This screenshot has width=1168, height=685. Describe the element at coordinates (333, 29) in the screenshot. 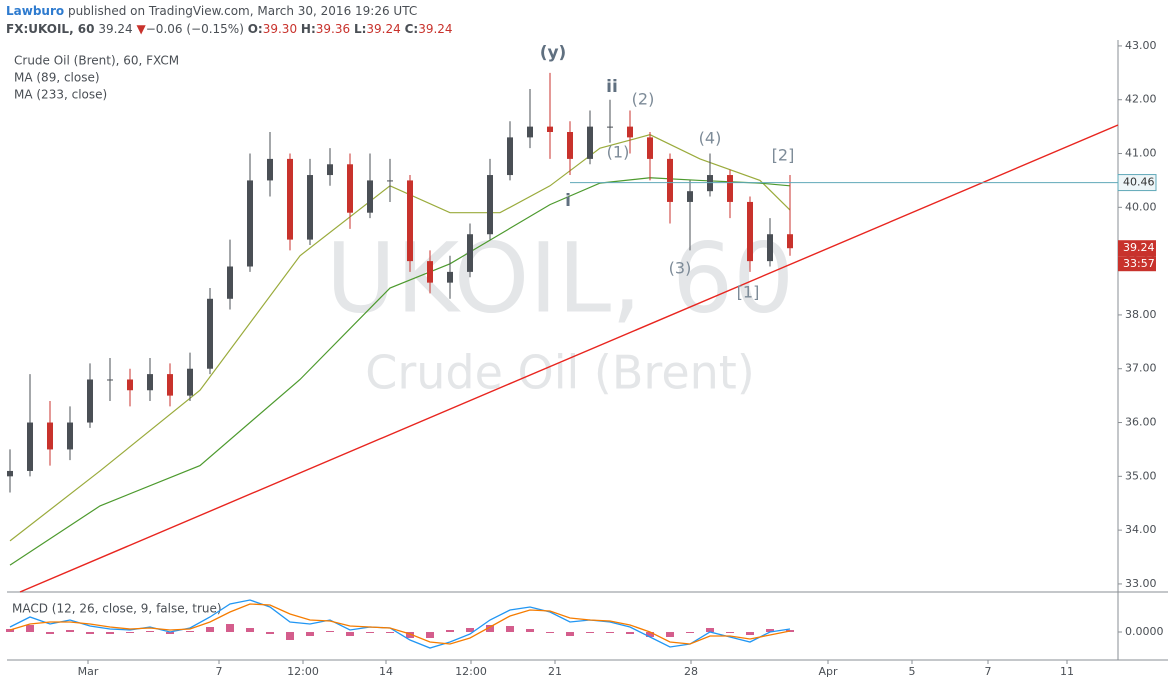

I see `high: 39.36` at that location.